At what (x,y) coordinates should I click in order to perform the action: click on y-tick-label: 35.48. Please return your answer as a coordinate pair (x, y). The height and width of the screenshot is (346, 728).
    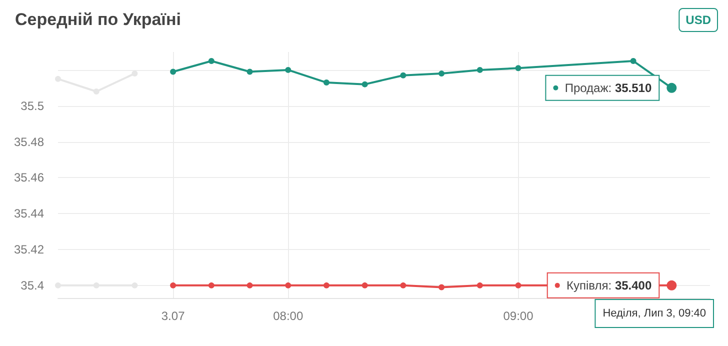
    Looking at the image, I should click on (29, 141).